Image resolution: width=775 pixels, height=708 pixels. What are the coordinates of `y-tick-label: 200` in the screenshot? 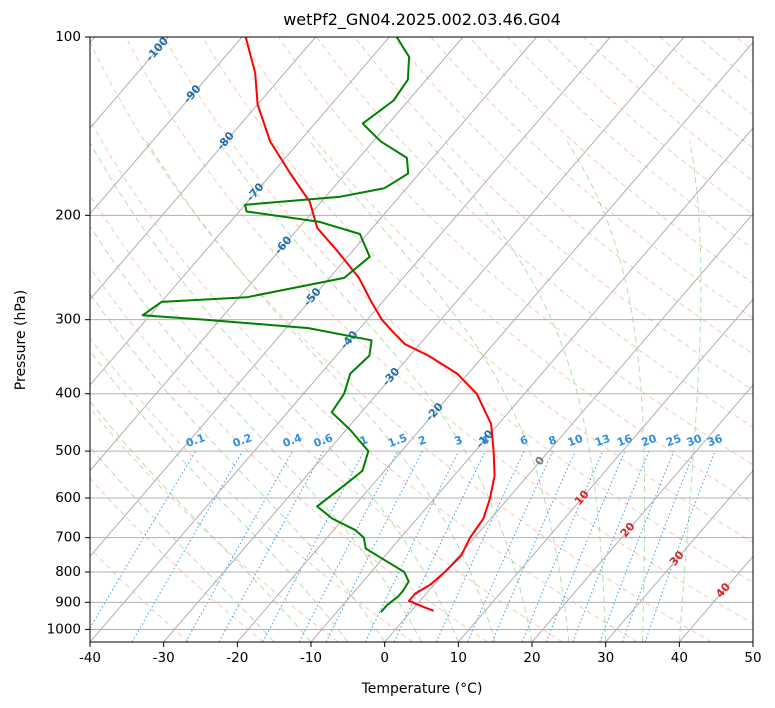 It's located at (68, 215).